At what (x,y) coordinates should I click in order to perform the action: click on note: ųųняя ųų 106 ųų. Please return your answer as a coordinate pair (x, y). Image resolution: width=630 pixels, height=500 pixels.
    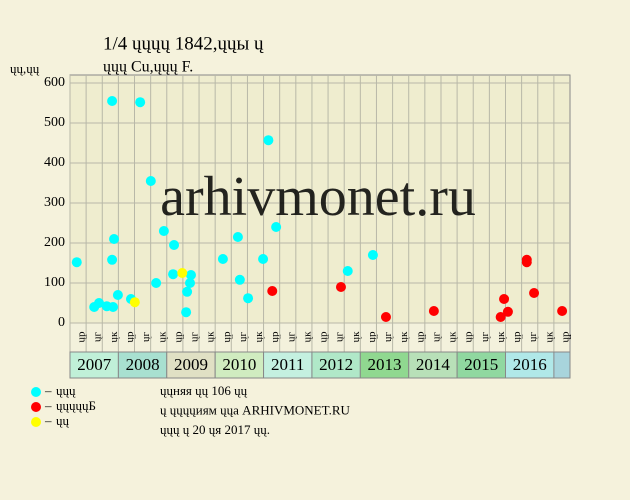
    Looking at the image, I should click on (204, 390).